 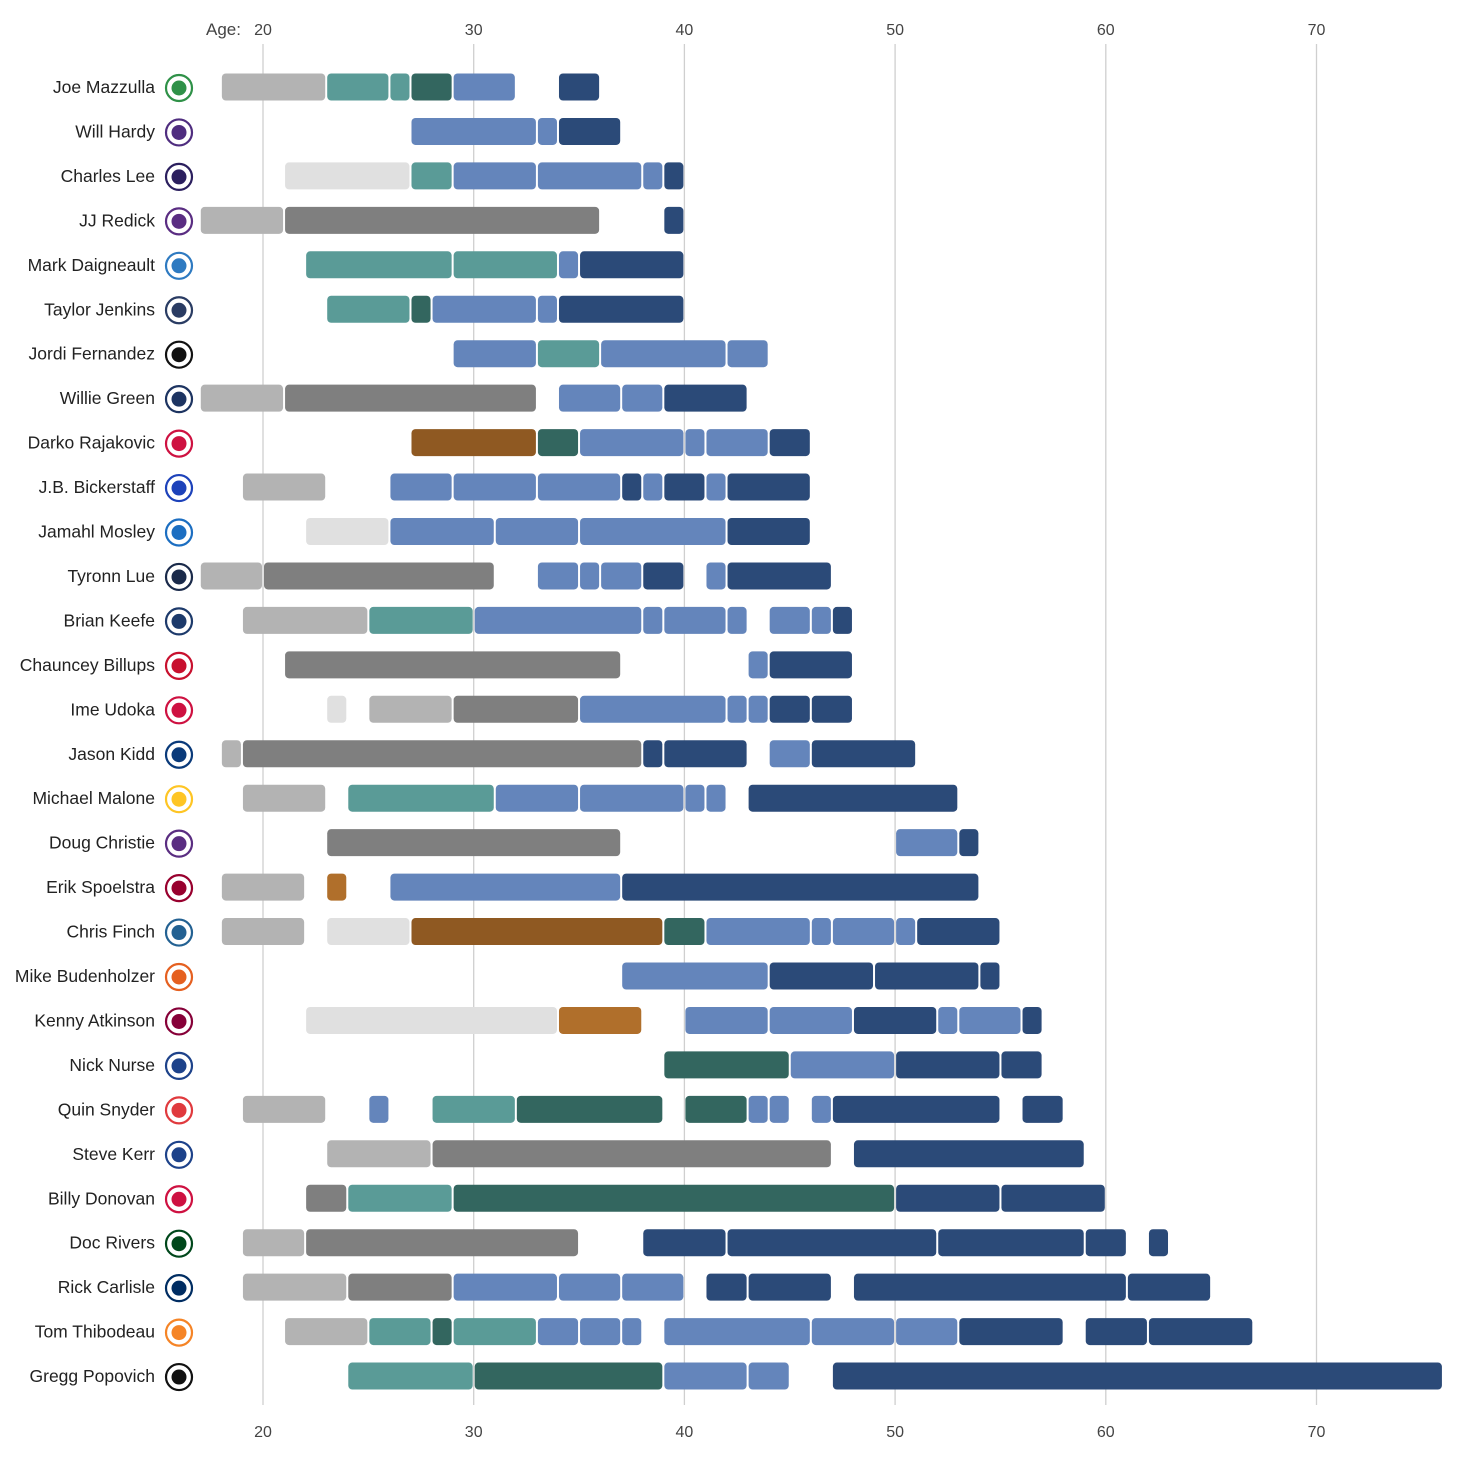 What do you see at coordinates (179, 443) in the screenshot?
I see `raptors-logo-icon` at bounding box center [179, 443].